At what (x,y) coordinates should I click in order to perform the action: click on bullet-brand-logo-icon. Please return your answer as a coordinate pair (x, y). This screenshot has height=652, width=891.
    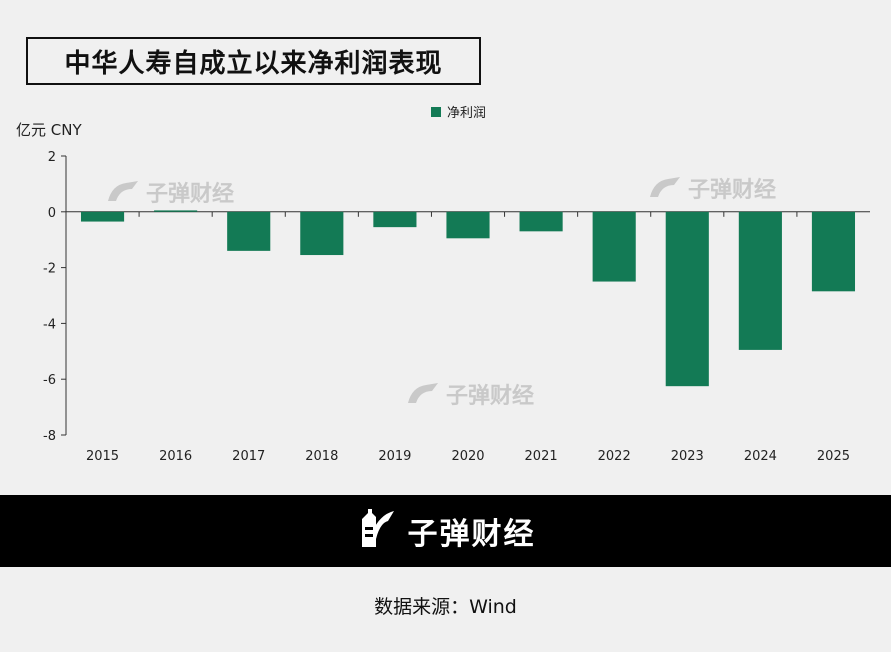
    Looking at the image, I should click on (376, 531).